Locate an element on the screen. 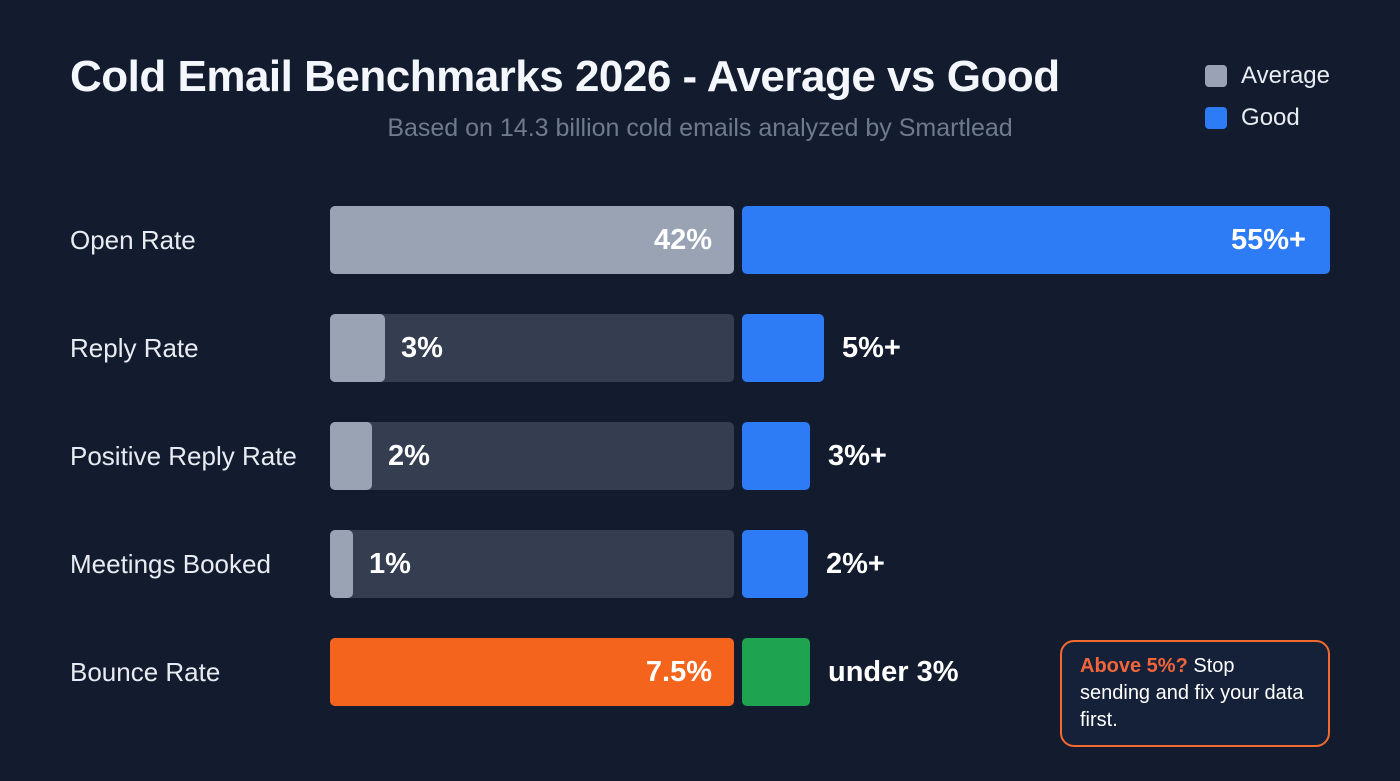 The width and height of the screenshot is (1400, 781). legend-average-label: Average is located at coordinates (1285, 75).